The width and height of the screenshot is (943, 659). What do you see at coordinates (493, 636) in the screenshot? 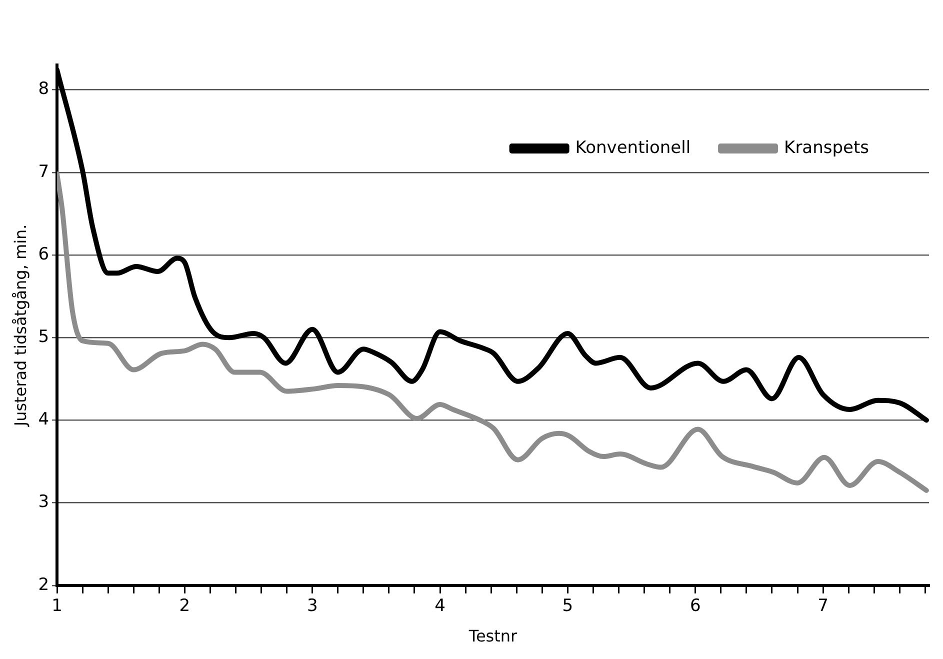
I see `x-axis-title: Testnr` at bounding box center [493, 636].